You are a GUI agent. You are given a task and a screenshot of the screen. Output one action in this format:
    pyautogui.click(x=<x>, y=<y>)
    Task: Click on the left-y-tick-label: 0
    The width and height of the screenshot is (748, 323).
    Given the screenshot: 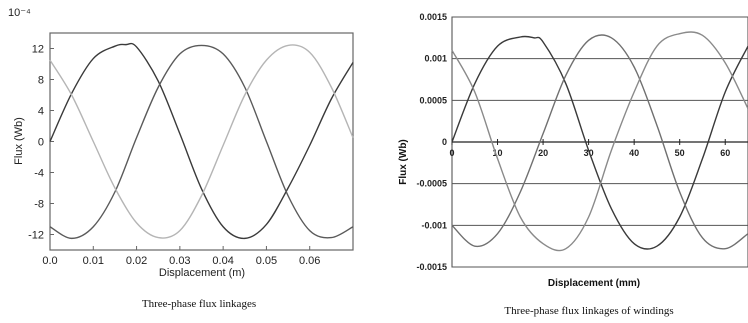 What is the action you would take?
    pyautogui.click(x=41, y=143)
    